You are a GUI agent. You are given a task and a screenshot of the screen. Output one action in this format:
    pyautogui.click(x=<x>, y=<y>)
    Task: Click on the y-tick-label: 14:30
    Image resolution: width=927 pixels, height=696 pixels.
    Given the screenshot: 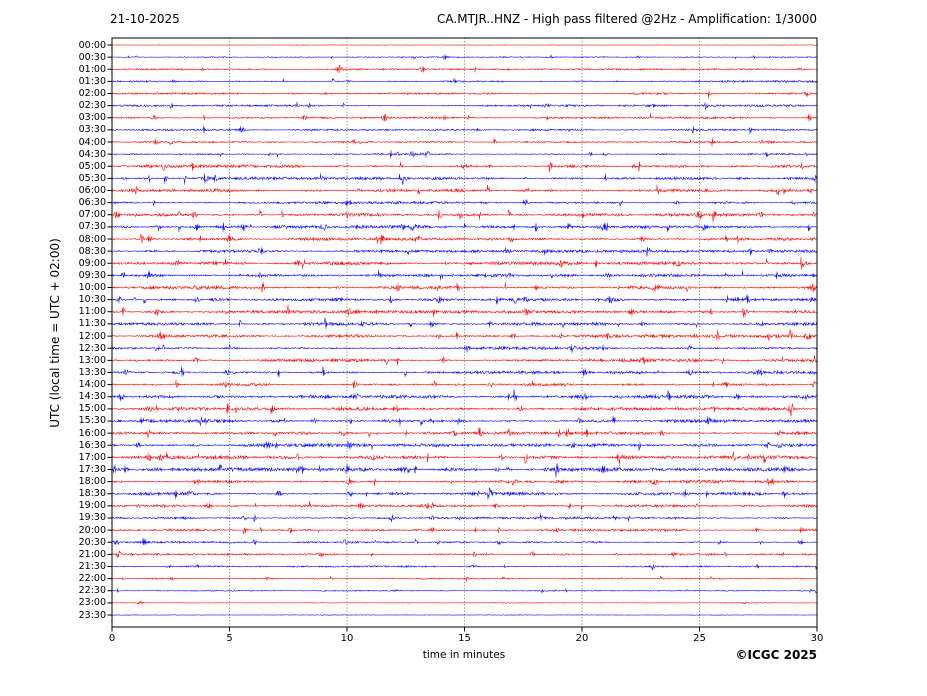 What is the action you would take?
    pyautogui.click(x=92, y=397)
    